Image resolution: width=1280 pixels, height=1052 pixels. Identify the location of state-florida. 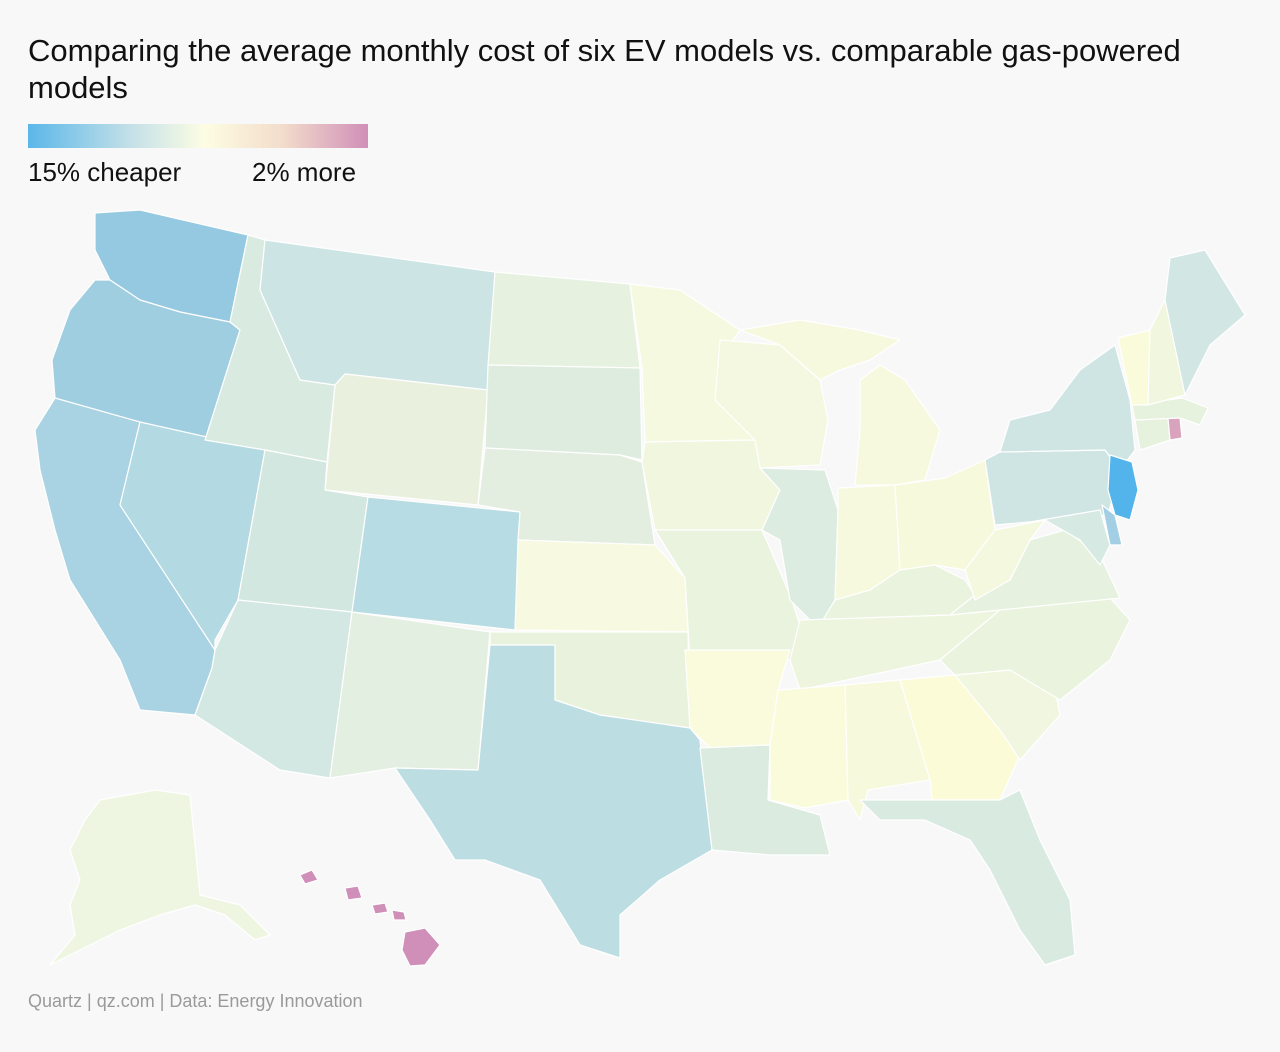
(967, 877).